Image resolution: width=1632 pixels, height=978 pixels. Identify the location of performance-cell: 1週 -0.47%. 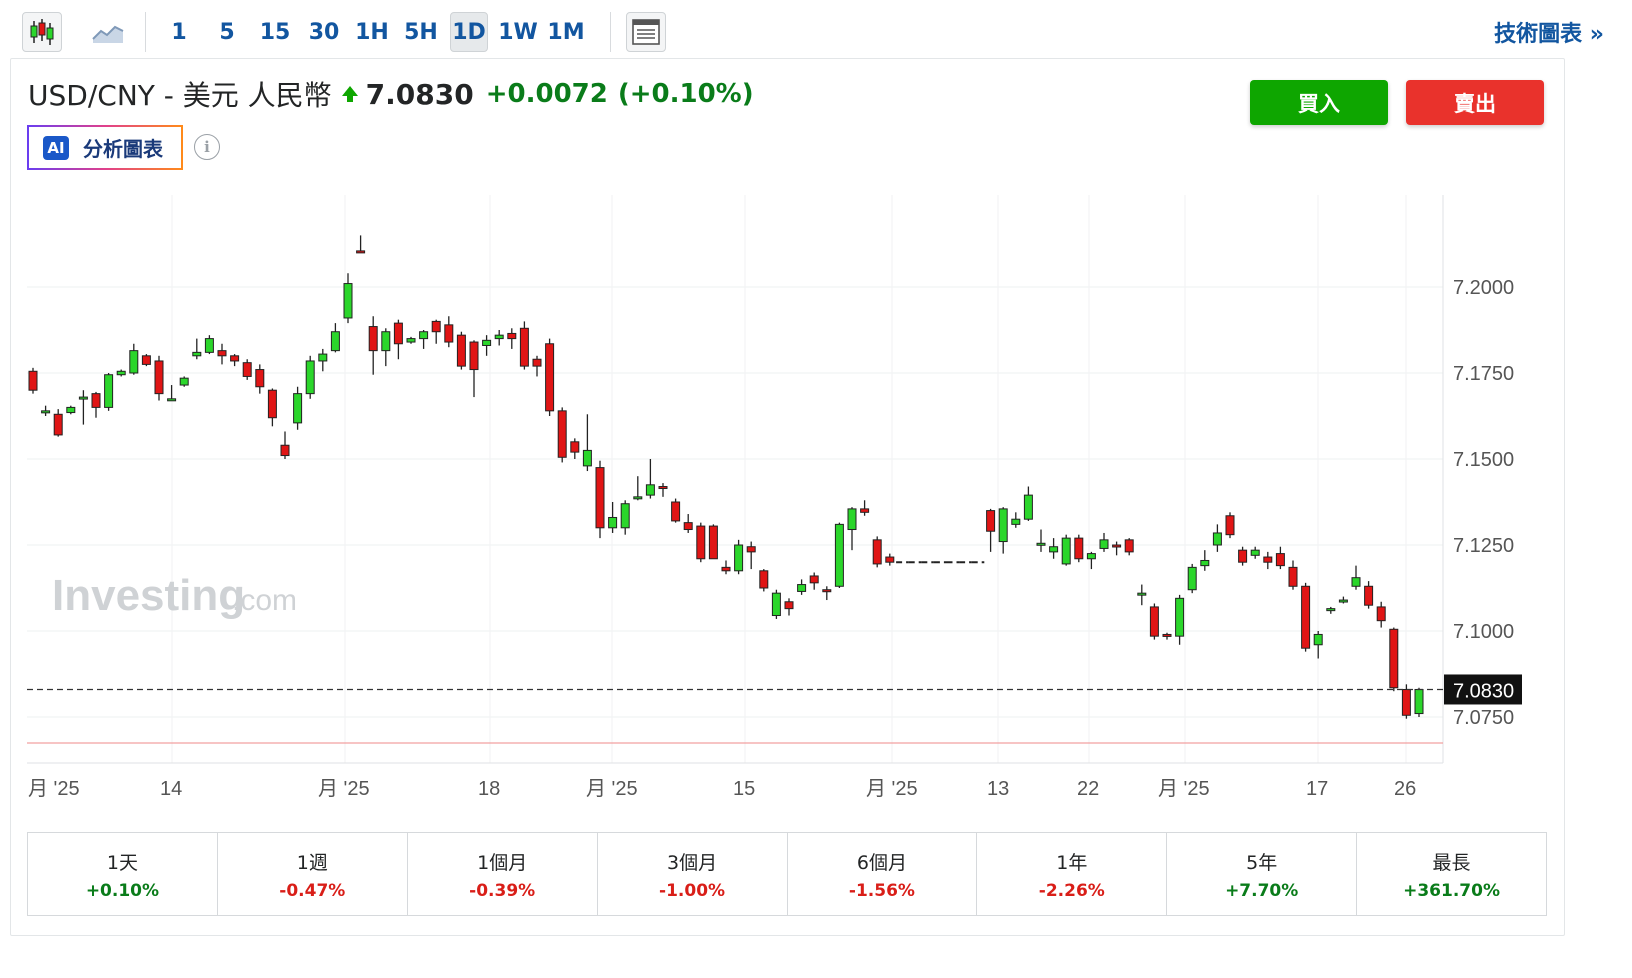
(313, 874).